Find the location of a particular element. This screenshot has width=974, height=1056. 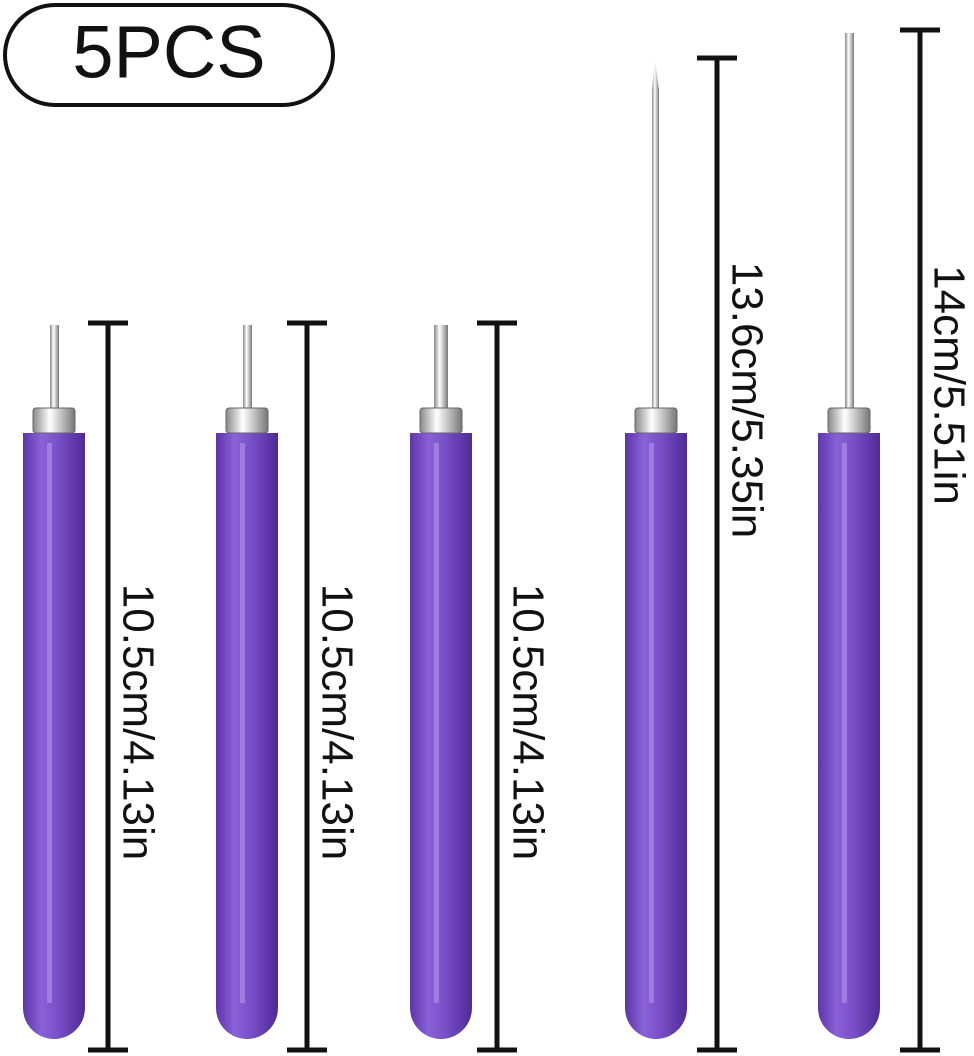

size-label: 13.6cm/5.35in is located at coordinates (746, 400).